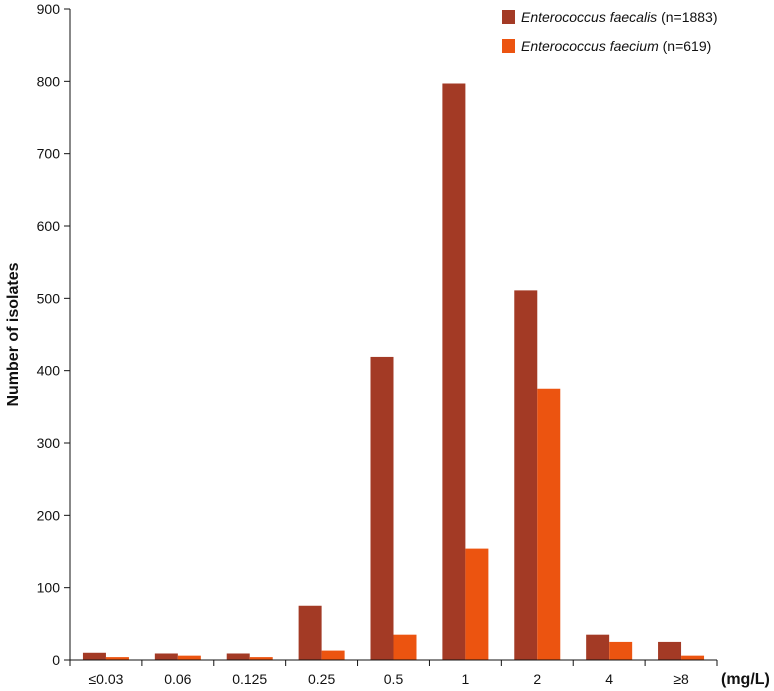 This screenshot has width=774, height=691. Describe the element at coordinates (537, 679) in the screenshot. I see `x-tick-label: 2` at that location.